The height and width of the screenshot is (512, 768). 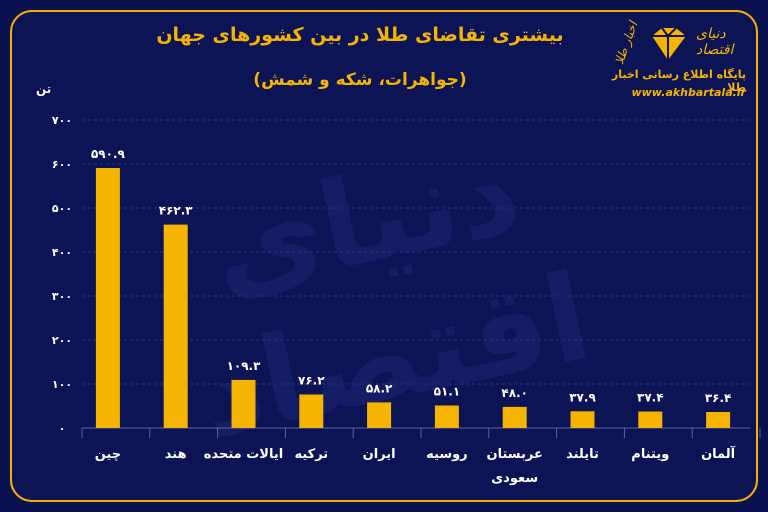 What do you see at coordinates (360, 35) in the screenshot?
I see `chart-title: بیشتری تقاضای طلا در بین کشورهای جهان` at bounding box center [360, 35].